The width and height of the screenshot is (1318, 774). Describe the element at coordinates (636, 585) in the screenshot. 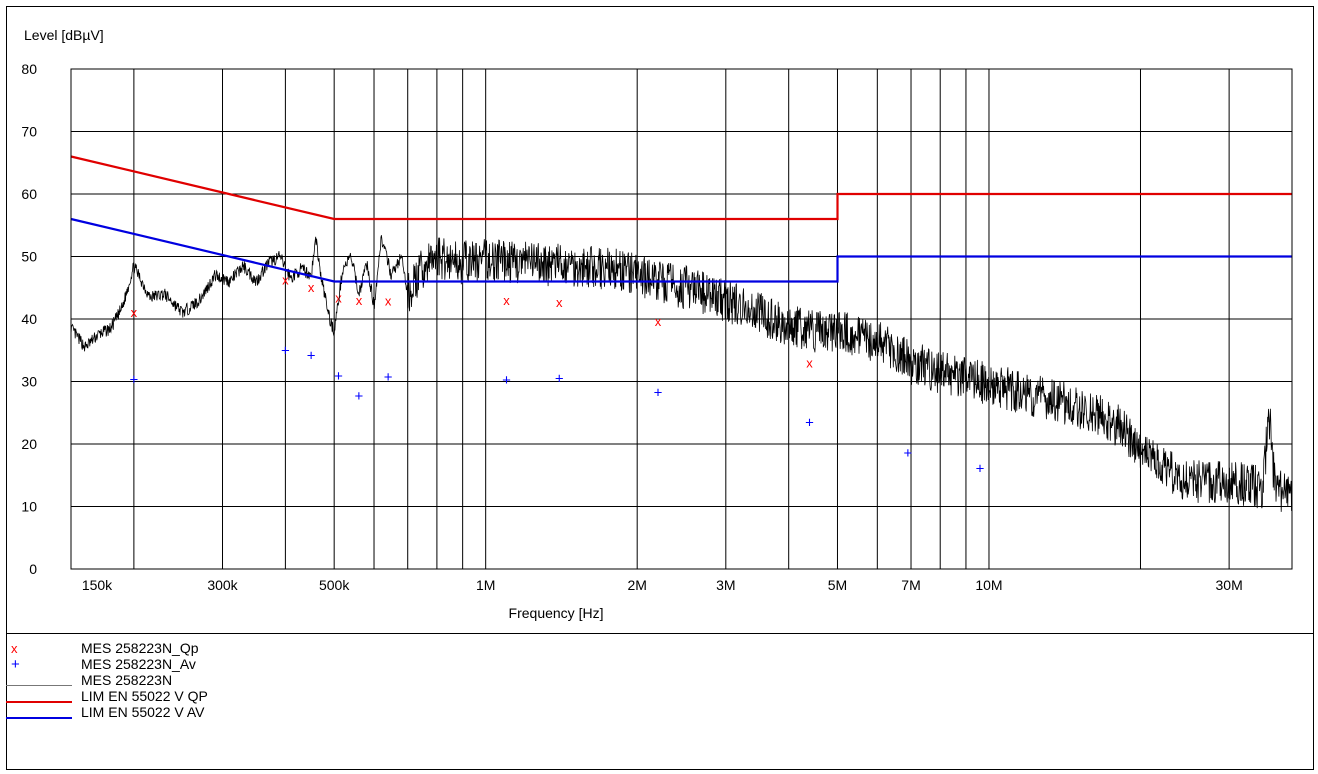

I see `x-tick-label: 2M` at that location.